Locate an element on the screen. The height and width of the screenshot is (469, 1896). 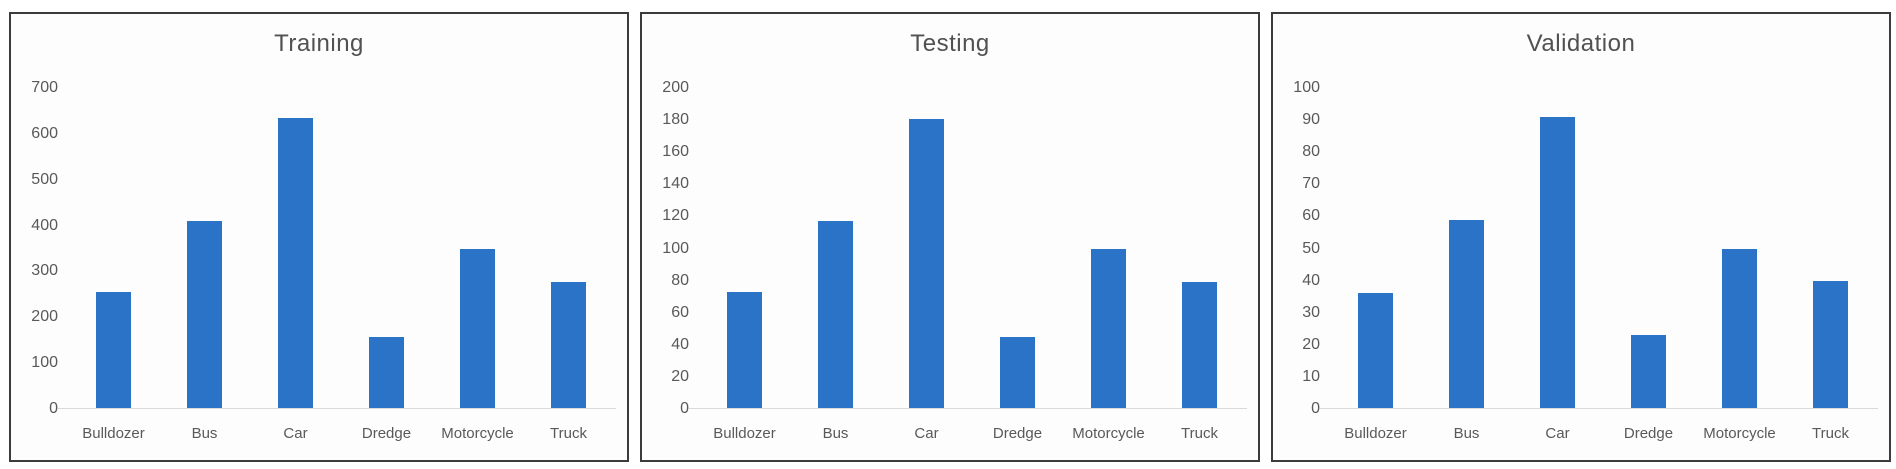
chart-title: Training is located at coordinates (319, 43).